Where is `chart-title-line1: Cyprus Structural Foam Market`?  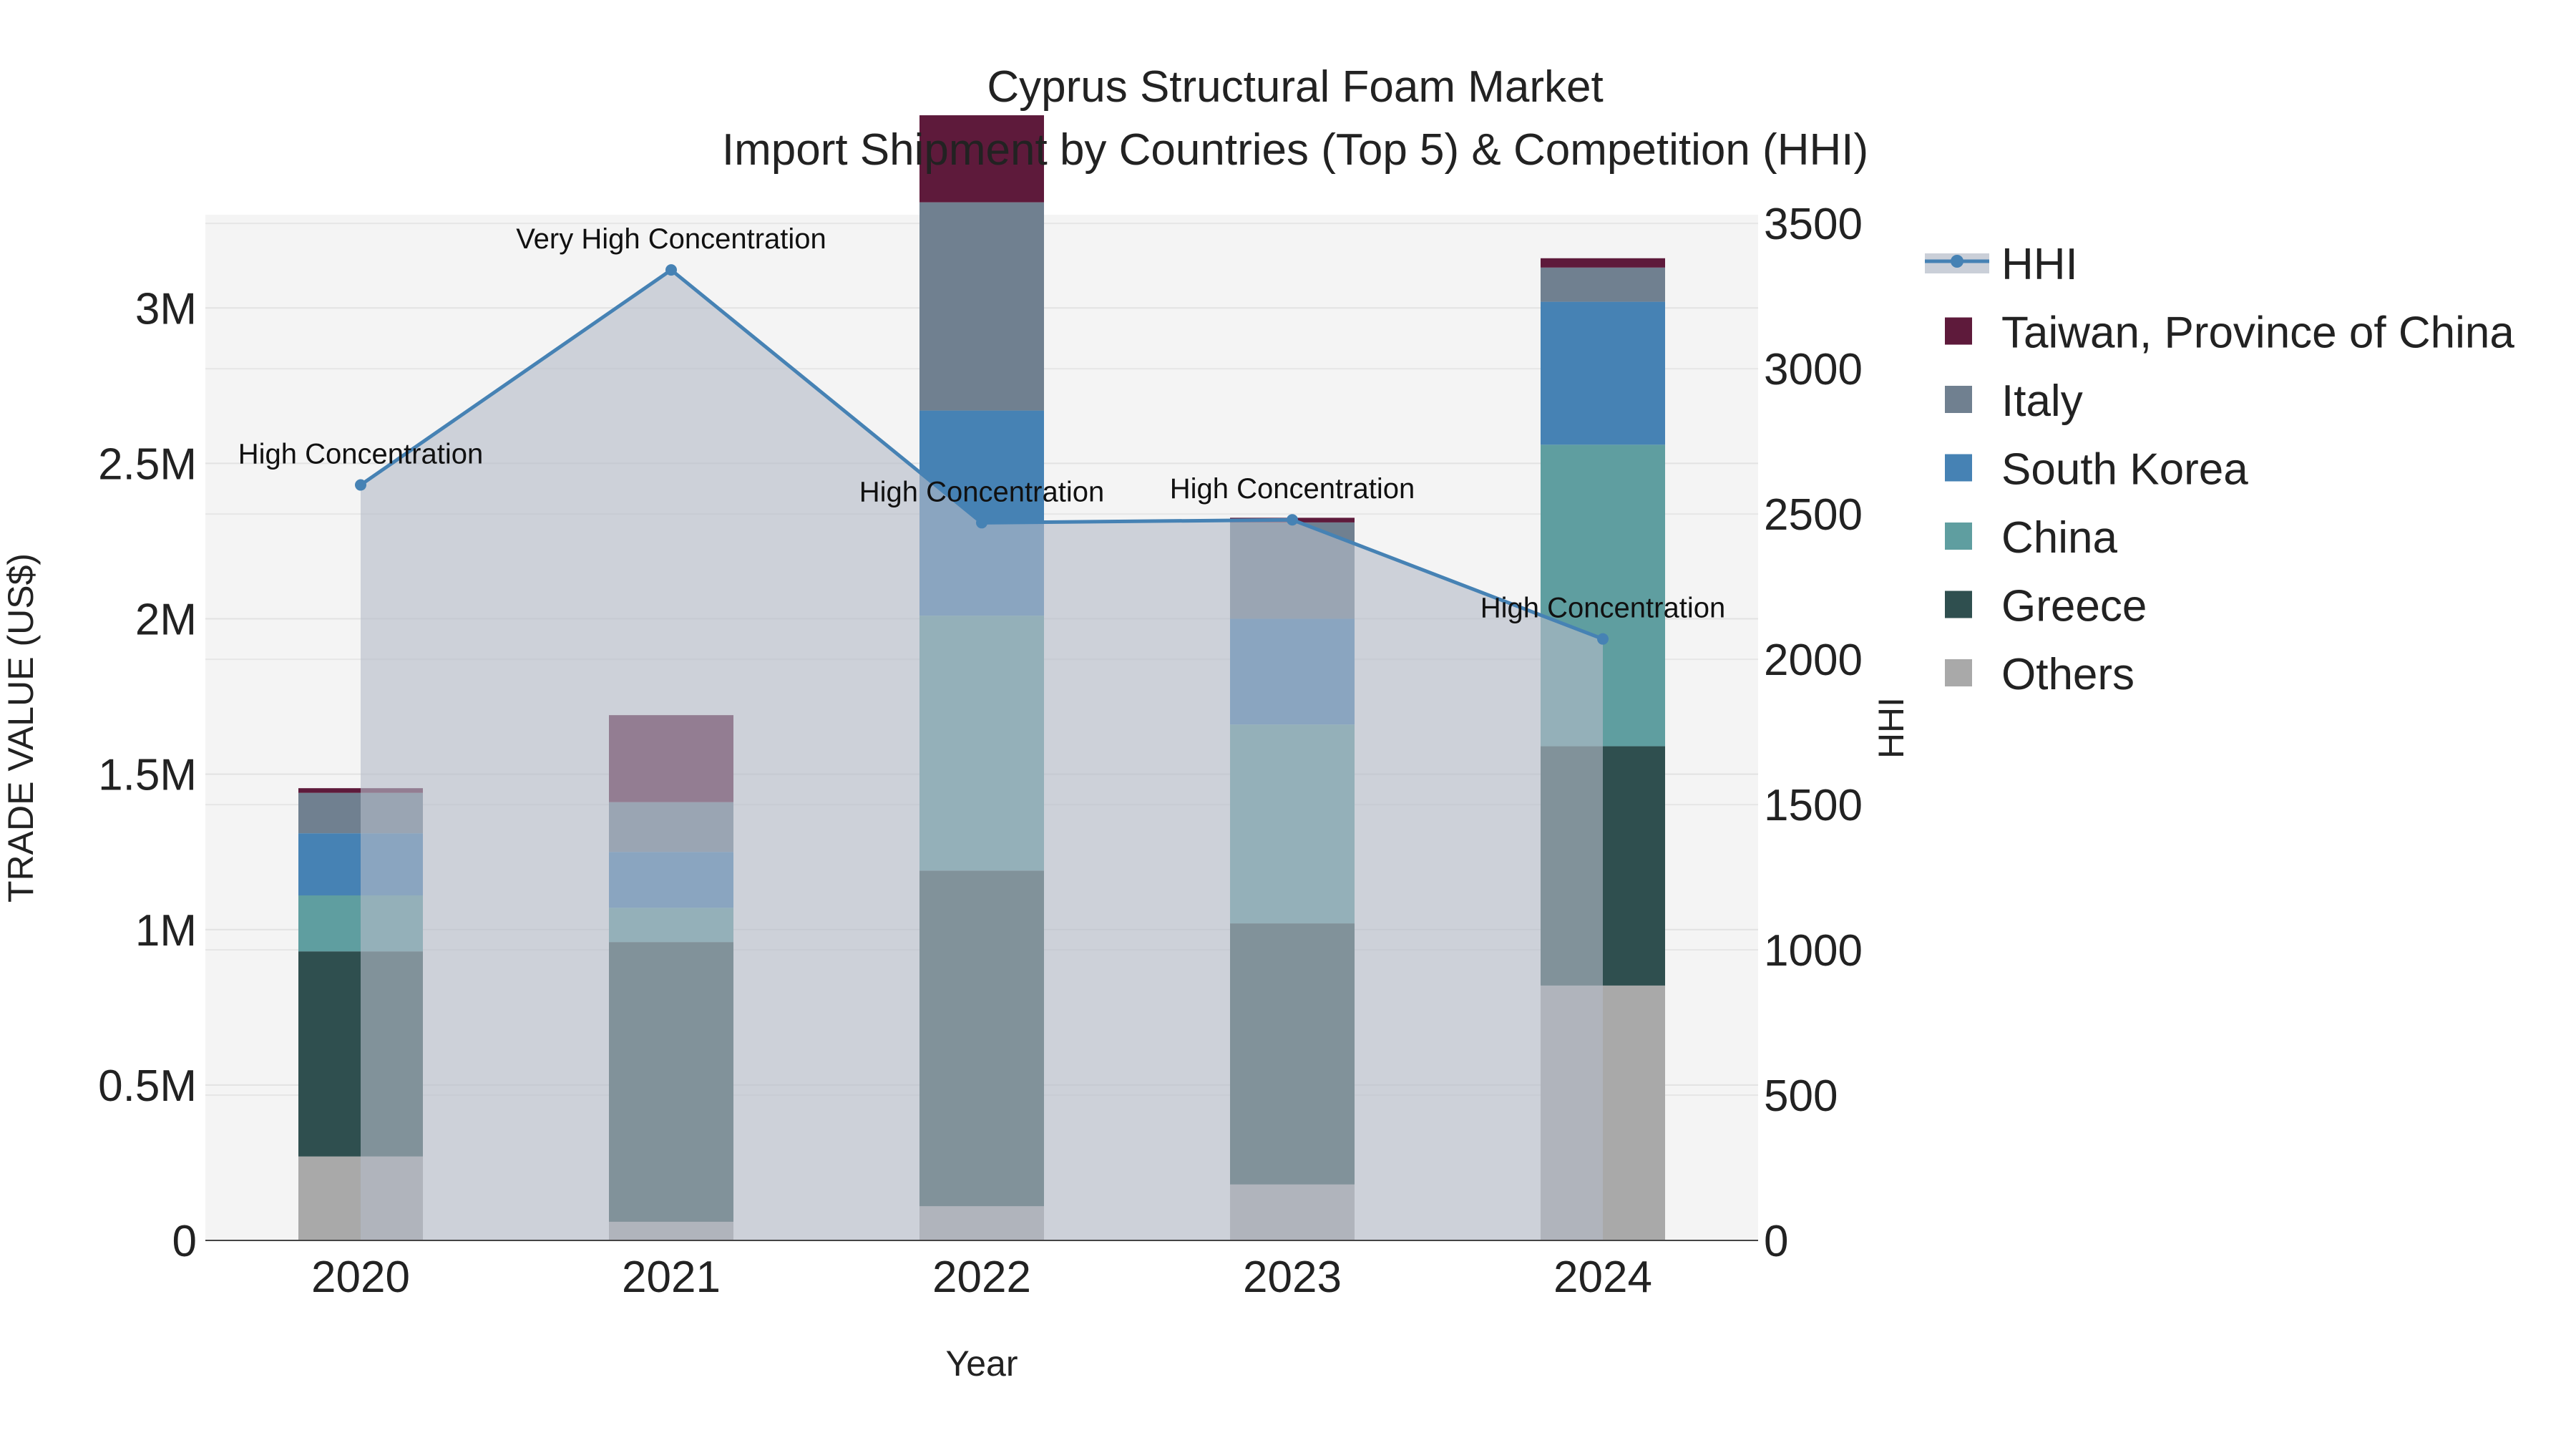
chart-title-line1: Cyprus Structural Foam Market is located at coordinates (1295, 87).